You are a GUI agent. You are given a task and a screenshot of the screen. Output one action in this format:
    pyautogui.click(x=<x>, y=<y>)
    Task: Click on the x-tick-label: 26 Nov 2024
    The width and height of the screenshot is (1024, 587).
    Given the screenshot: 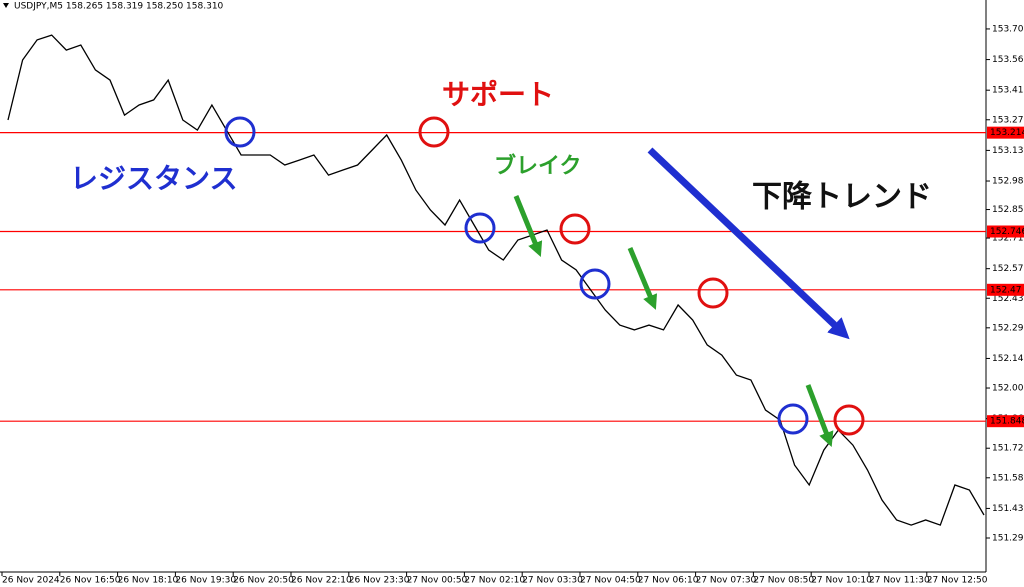 What is the action you would take?
    pyautogui.click(x=31, y=581)
    